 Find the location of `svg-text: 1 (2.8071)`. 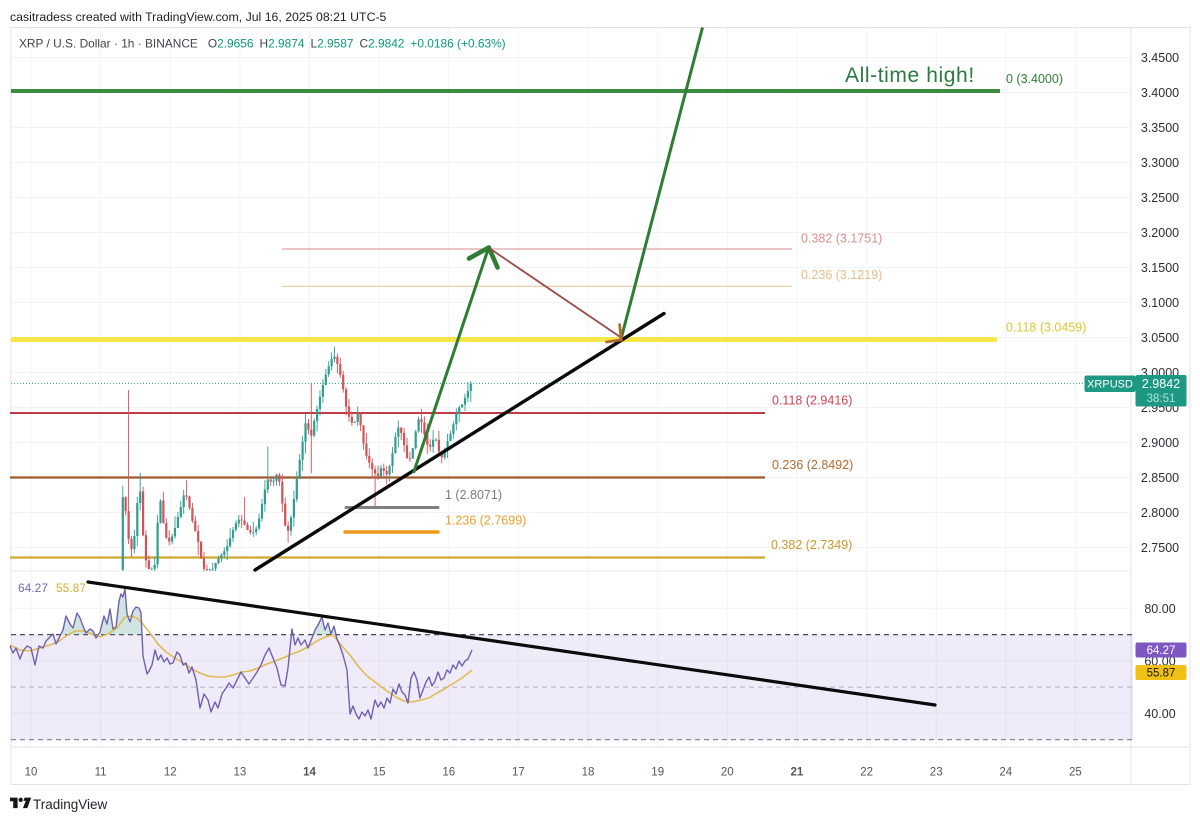

svg-text: 1 (2.8071) is located at coordinates (473, 495).